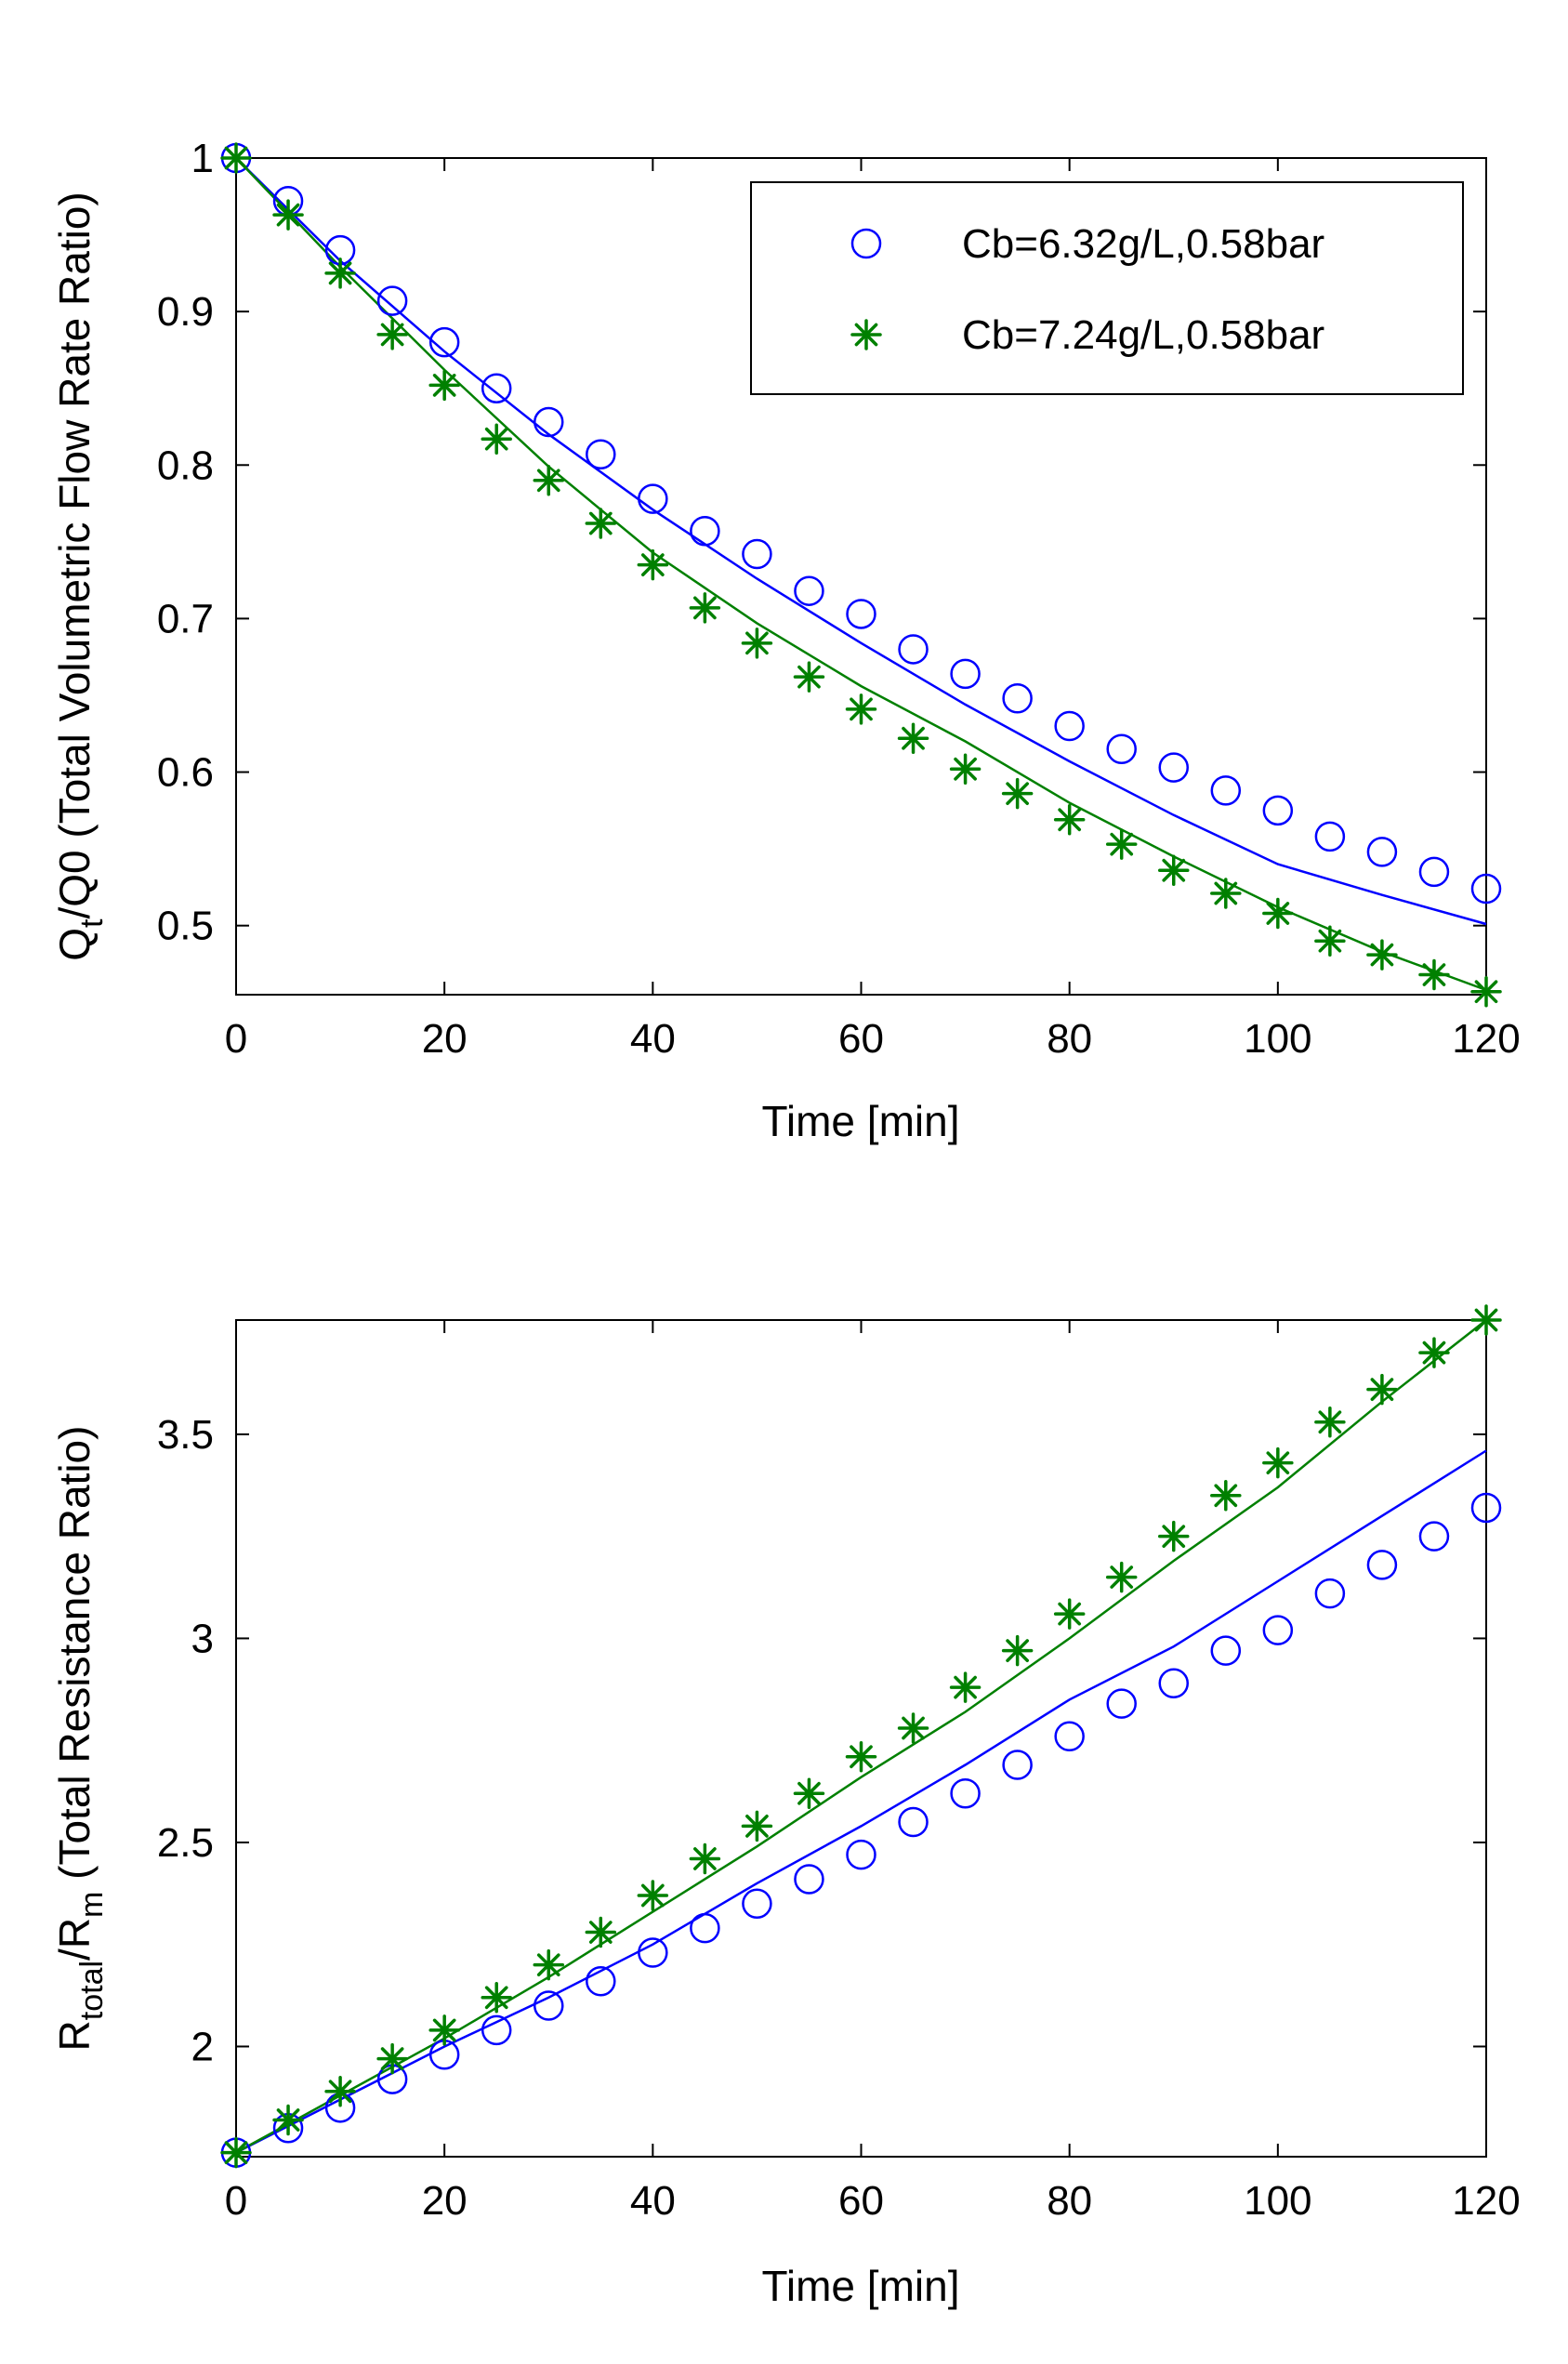 The width and height of the screenshot is (1568, 2364). I want to click on y-axis-label-main: R, so click(74, 2035).